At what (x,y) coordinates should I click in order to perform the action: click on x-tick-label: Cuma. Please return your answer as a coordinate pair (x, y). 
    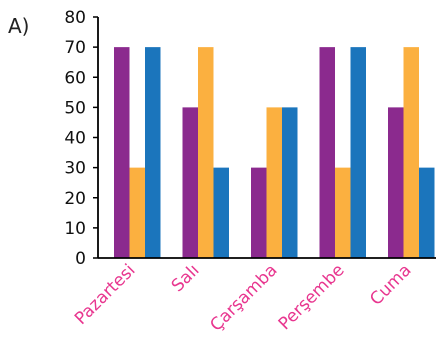
    Looking at the image, I should click on (390, 284).